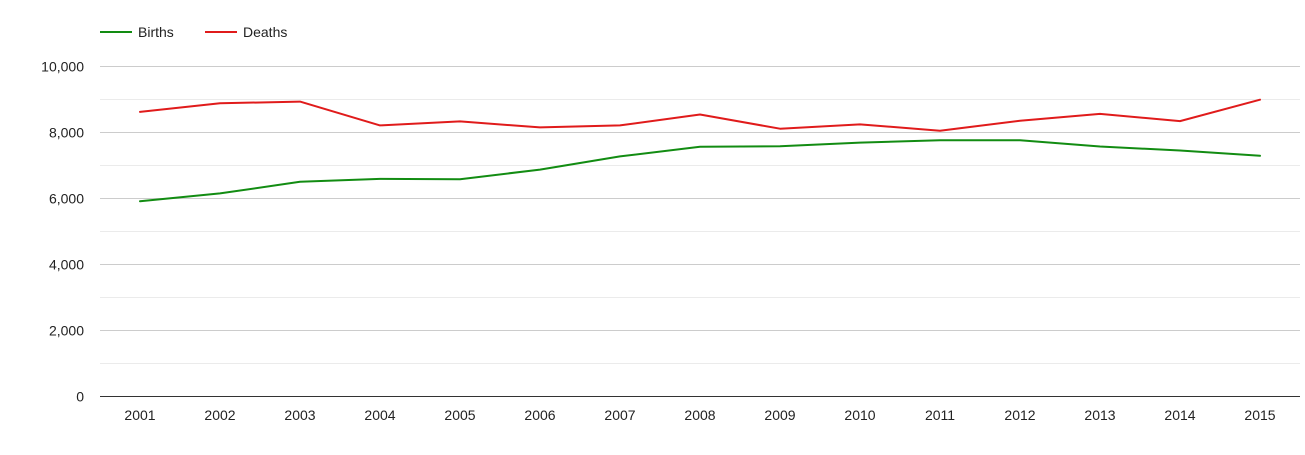 The width and height of the screenshot is (1305, 455). I want to click on x-tick-label: 2004, so click(379, 415).